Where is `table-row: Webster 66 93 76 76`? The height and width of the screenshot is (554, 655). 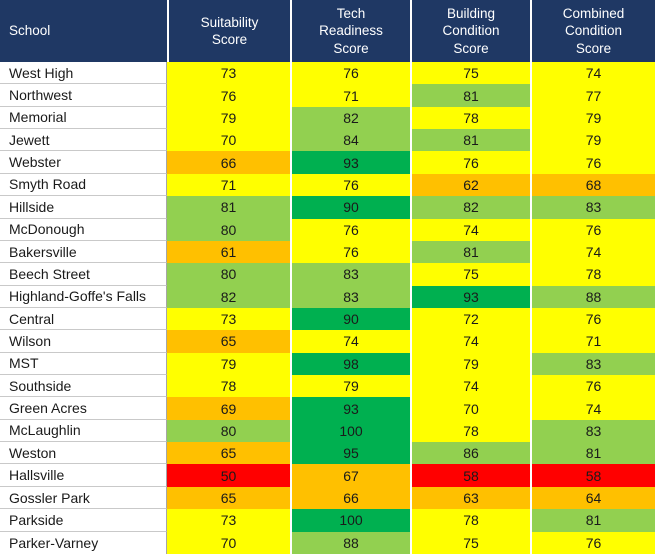 table-row: Webster 66 93 76 76 is located at coordinates (327, 162).